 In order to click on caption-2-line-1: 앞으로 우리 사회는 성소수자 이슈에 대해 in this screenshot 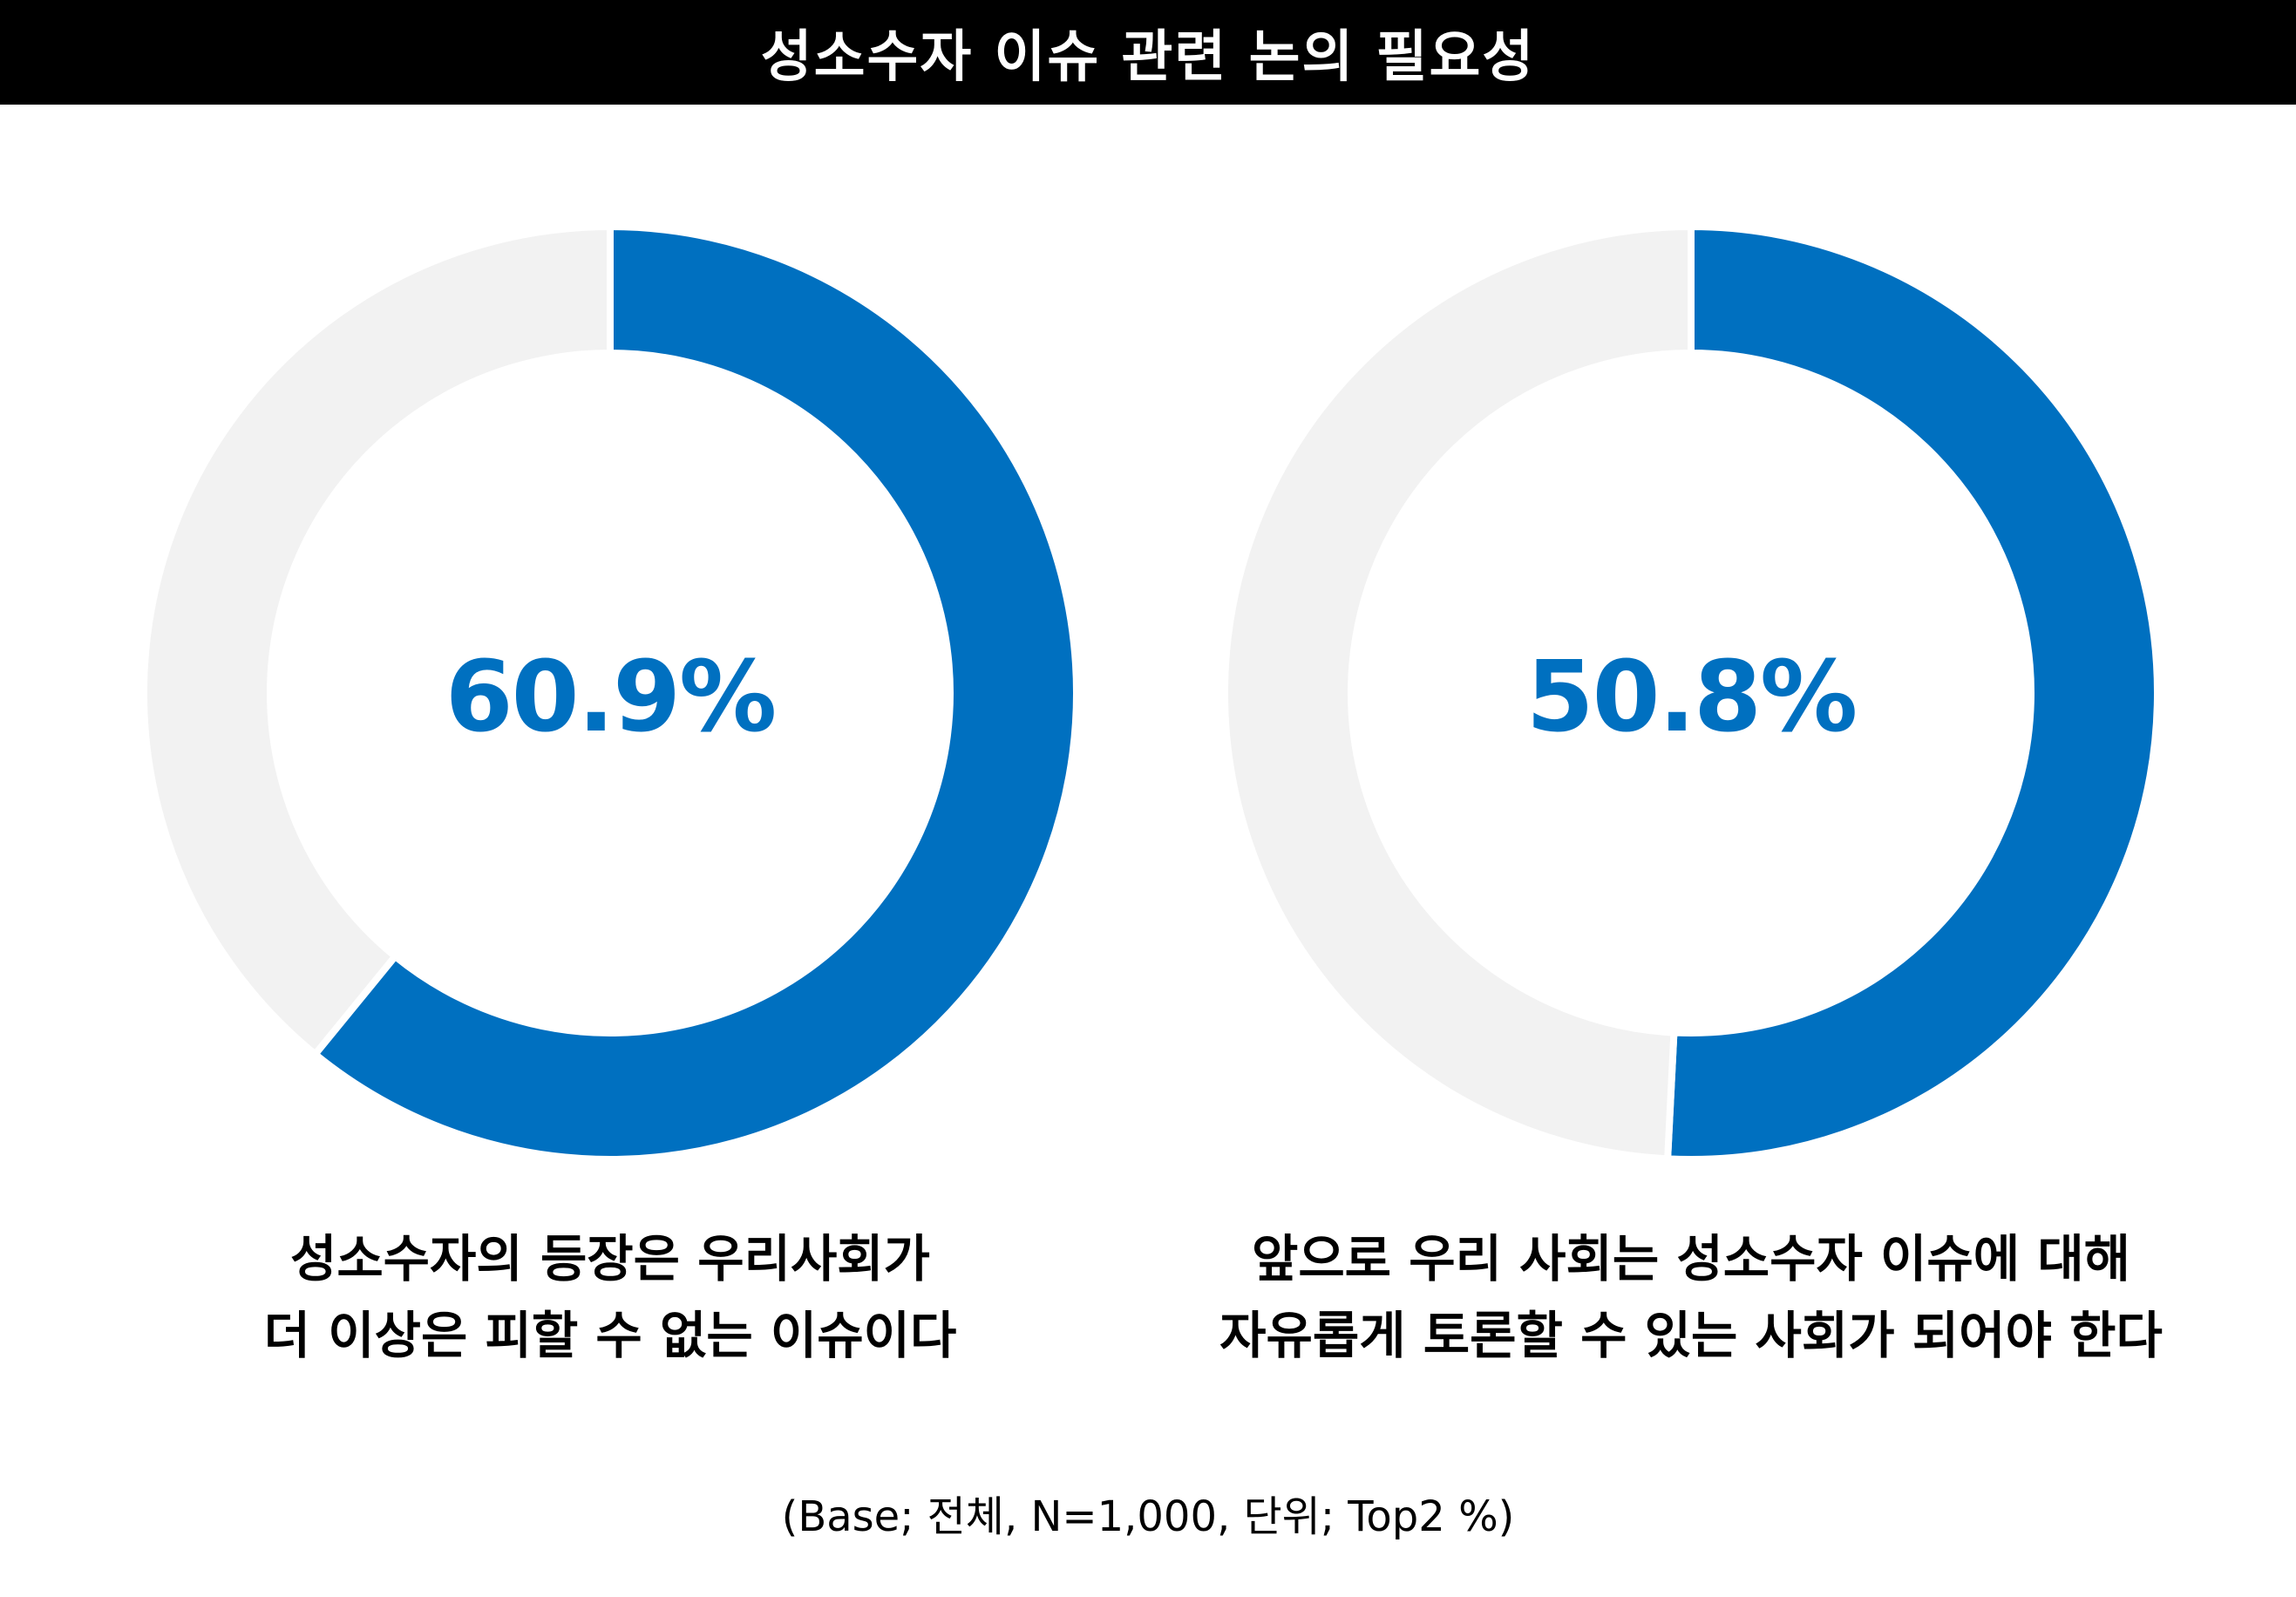, I will do `click(1691, 1258)`.